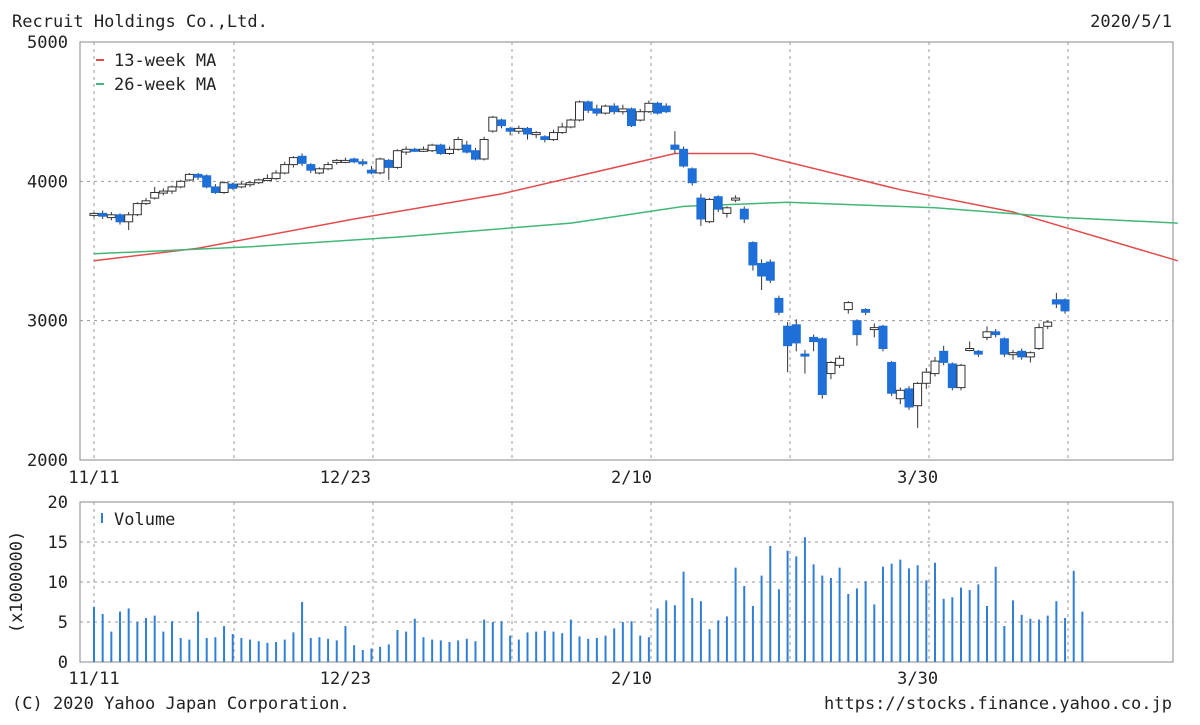 This screenshot has height=725, width=1200. I want to click on ma26-line, so click(635, 228).